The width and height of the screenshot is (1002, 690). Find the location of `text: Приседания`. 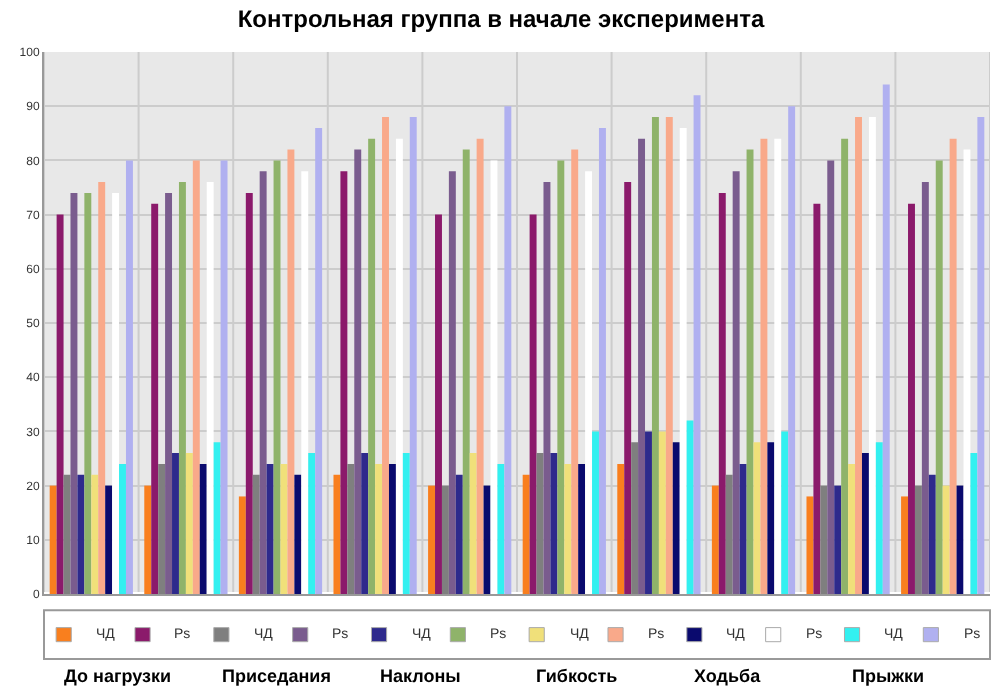

text: Приседания is located at coordinates (276, 676).